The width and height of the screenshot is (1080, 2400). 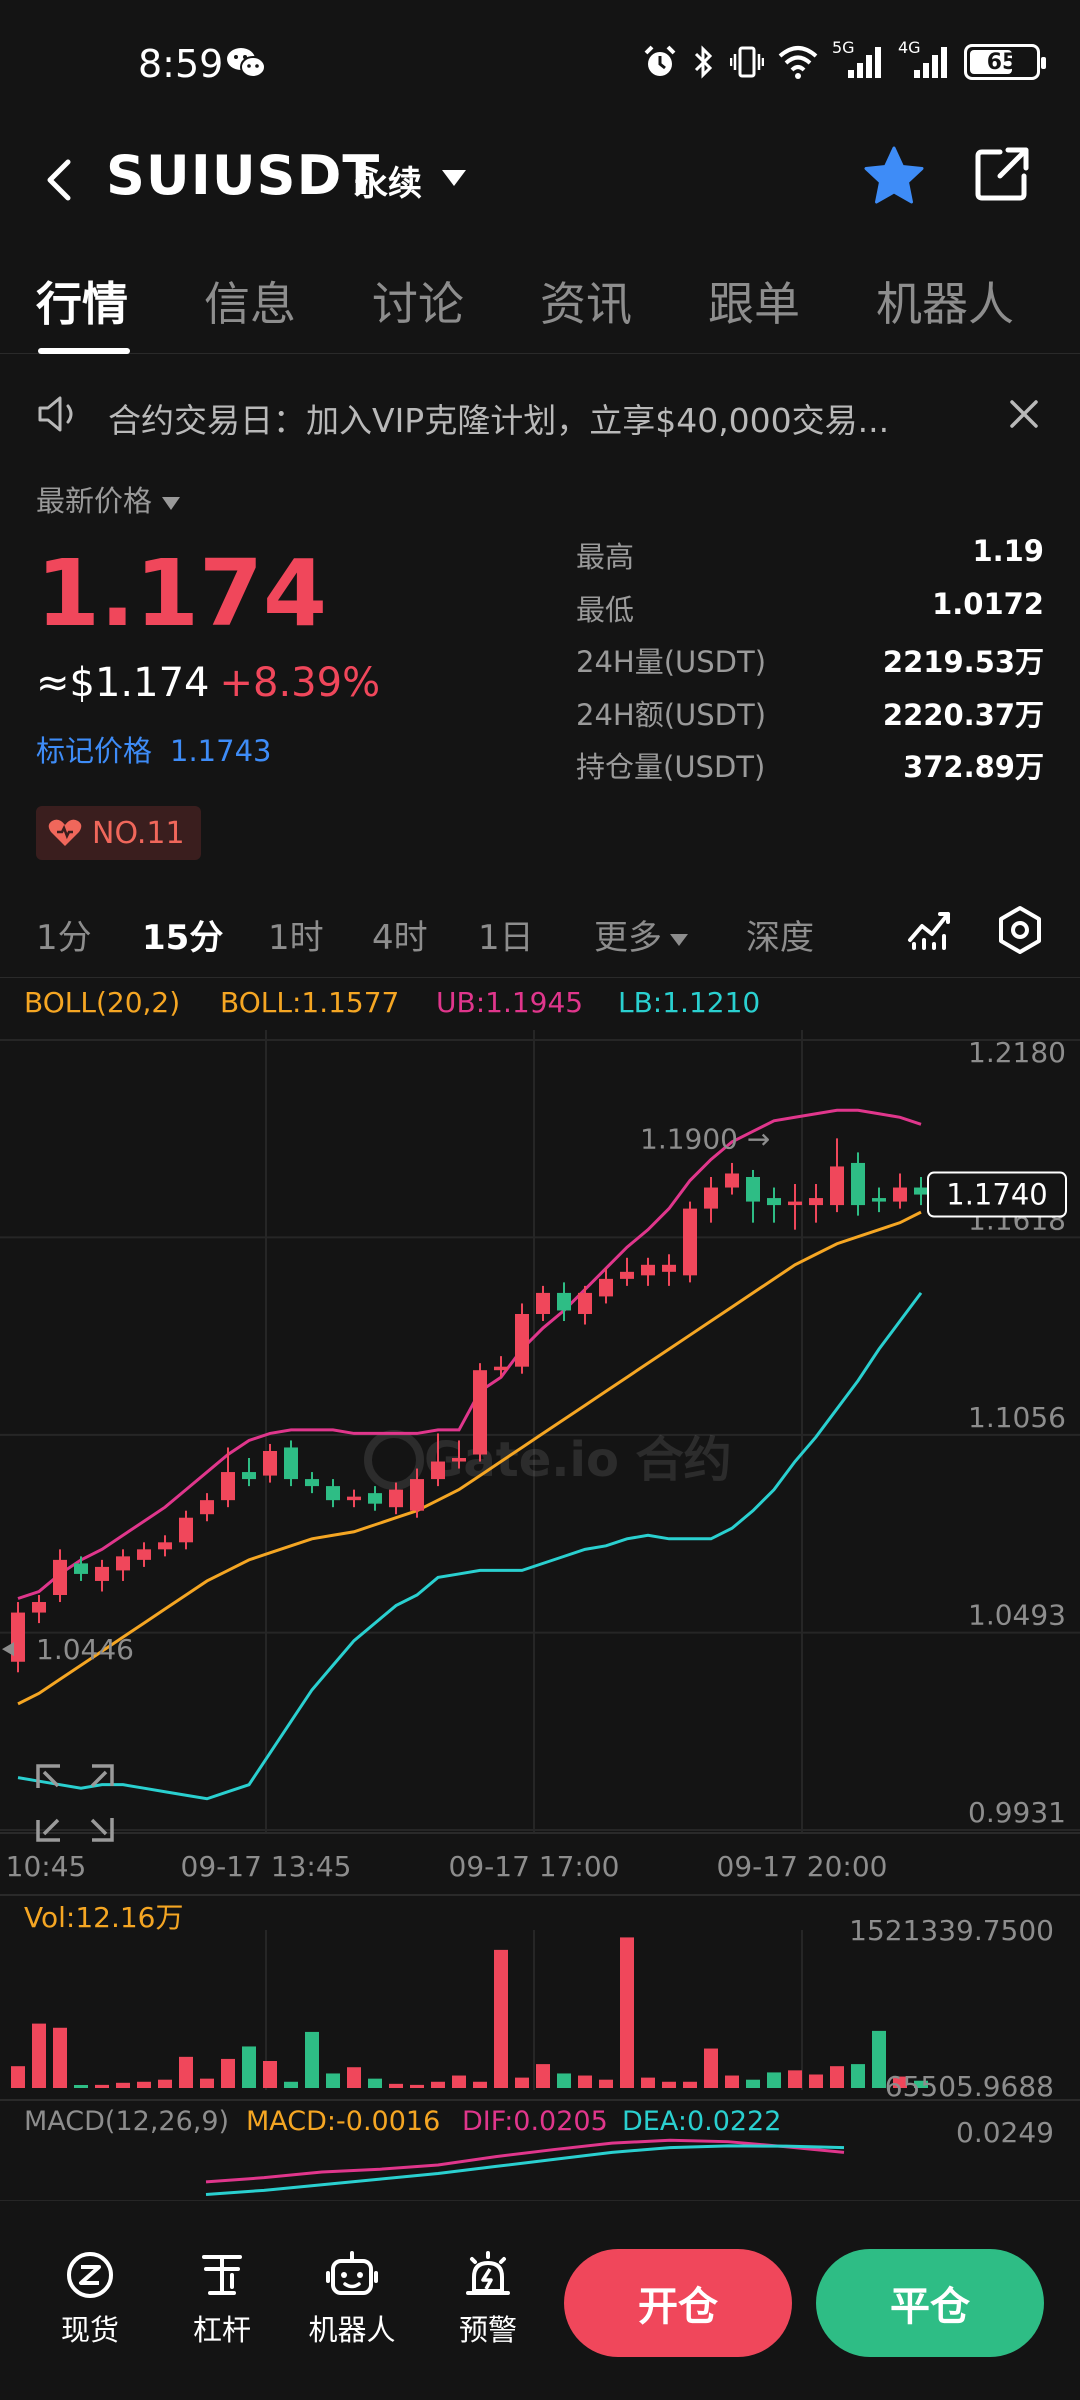 I want to click on tab-discussion: 讨论, so click(x=418, y=304).